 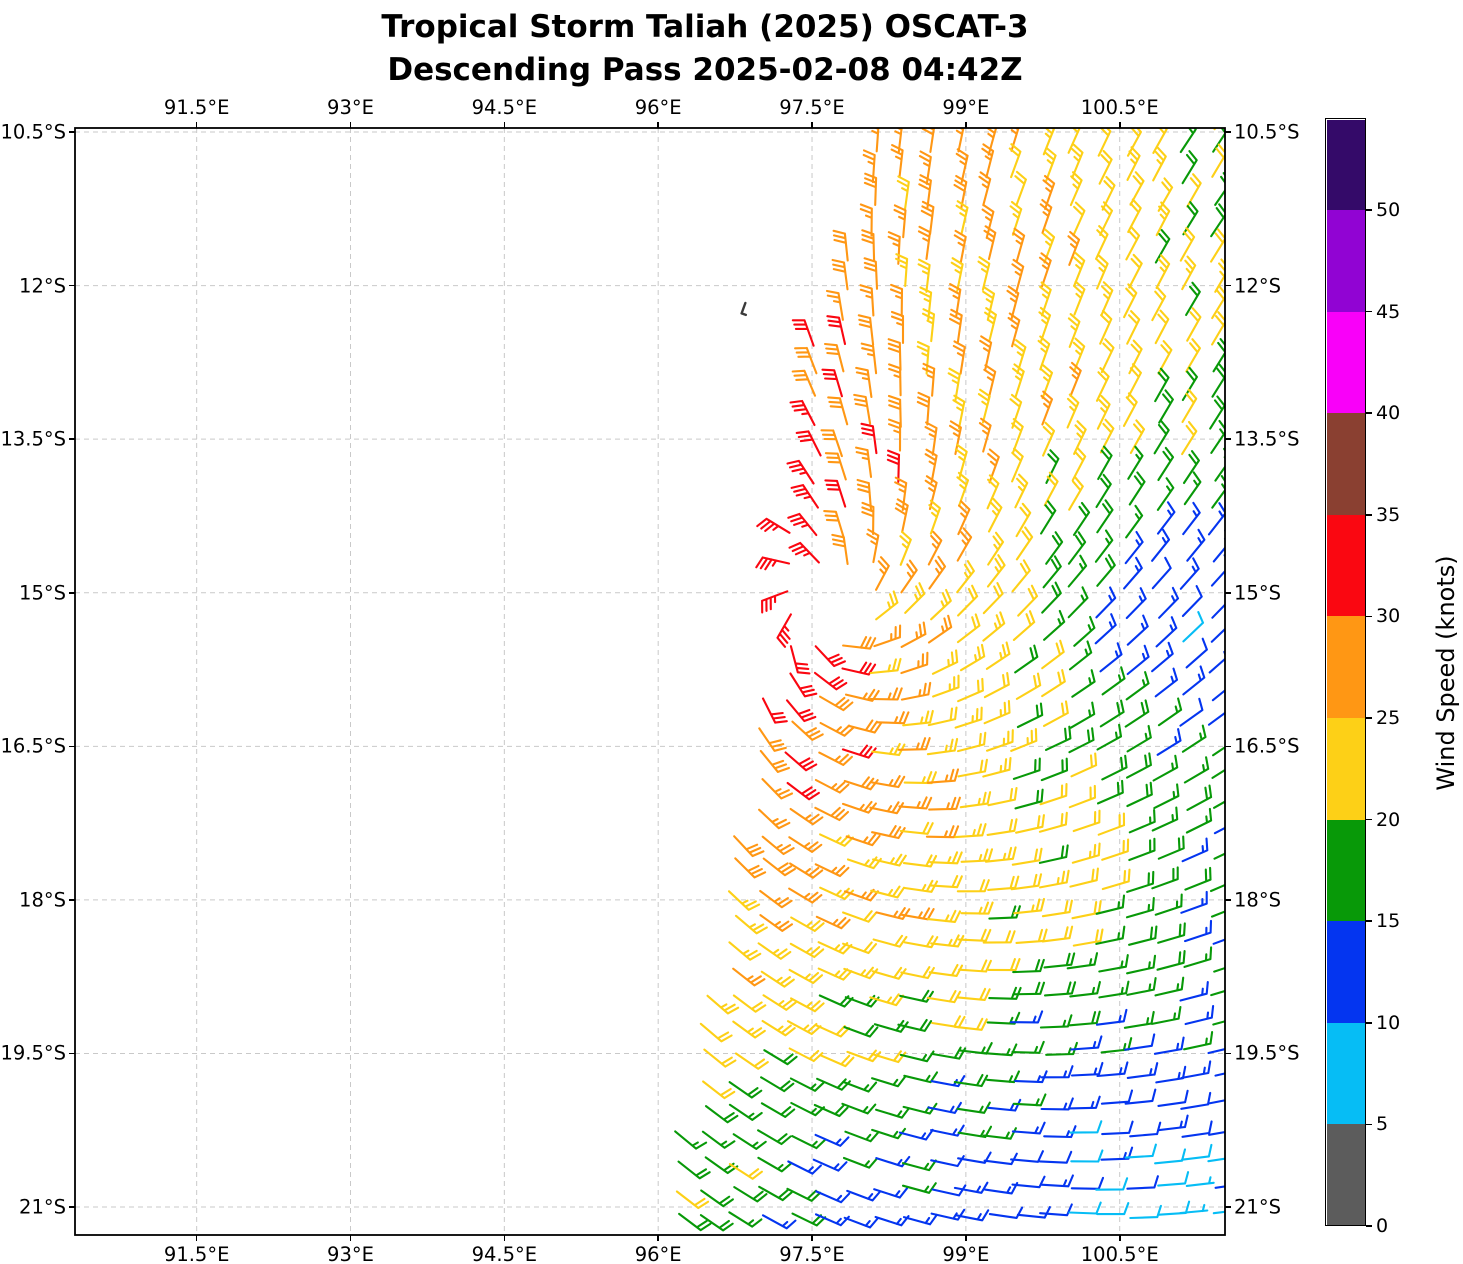 I want to click on colorbar-tick-label: 20, so click(x=1388, y=819).